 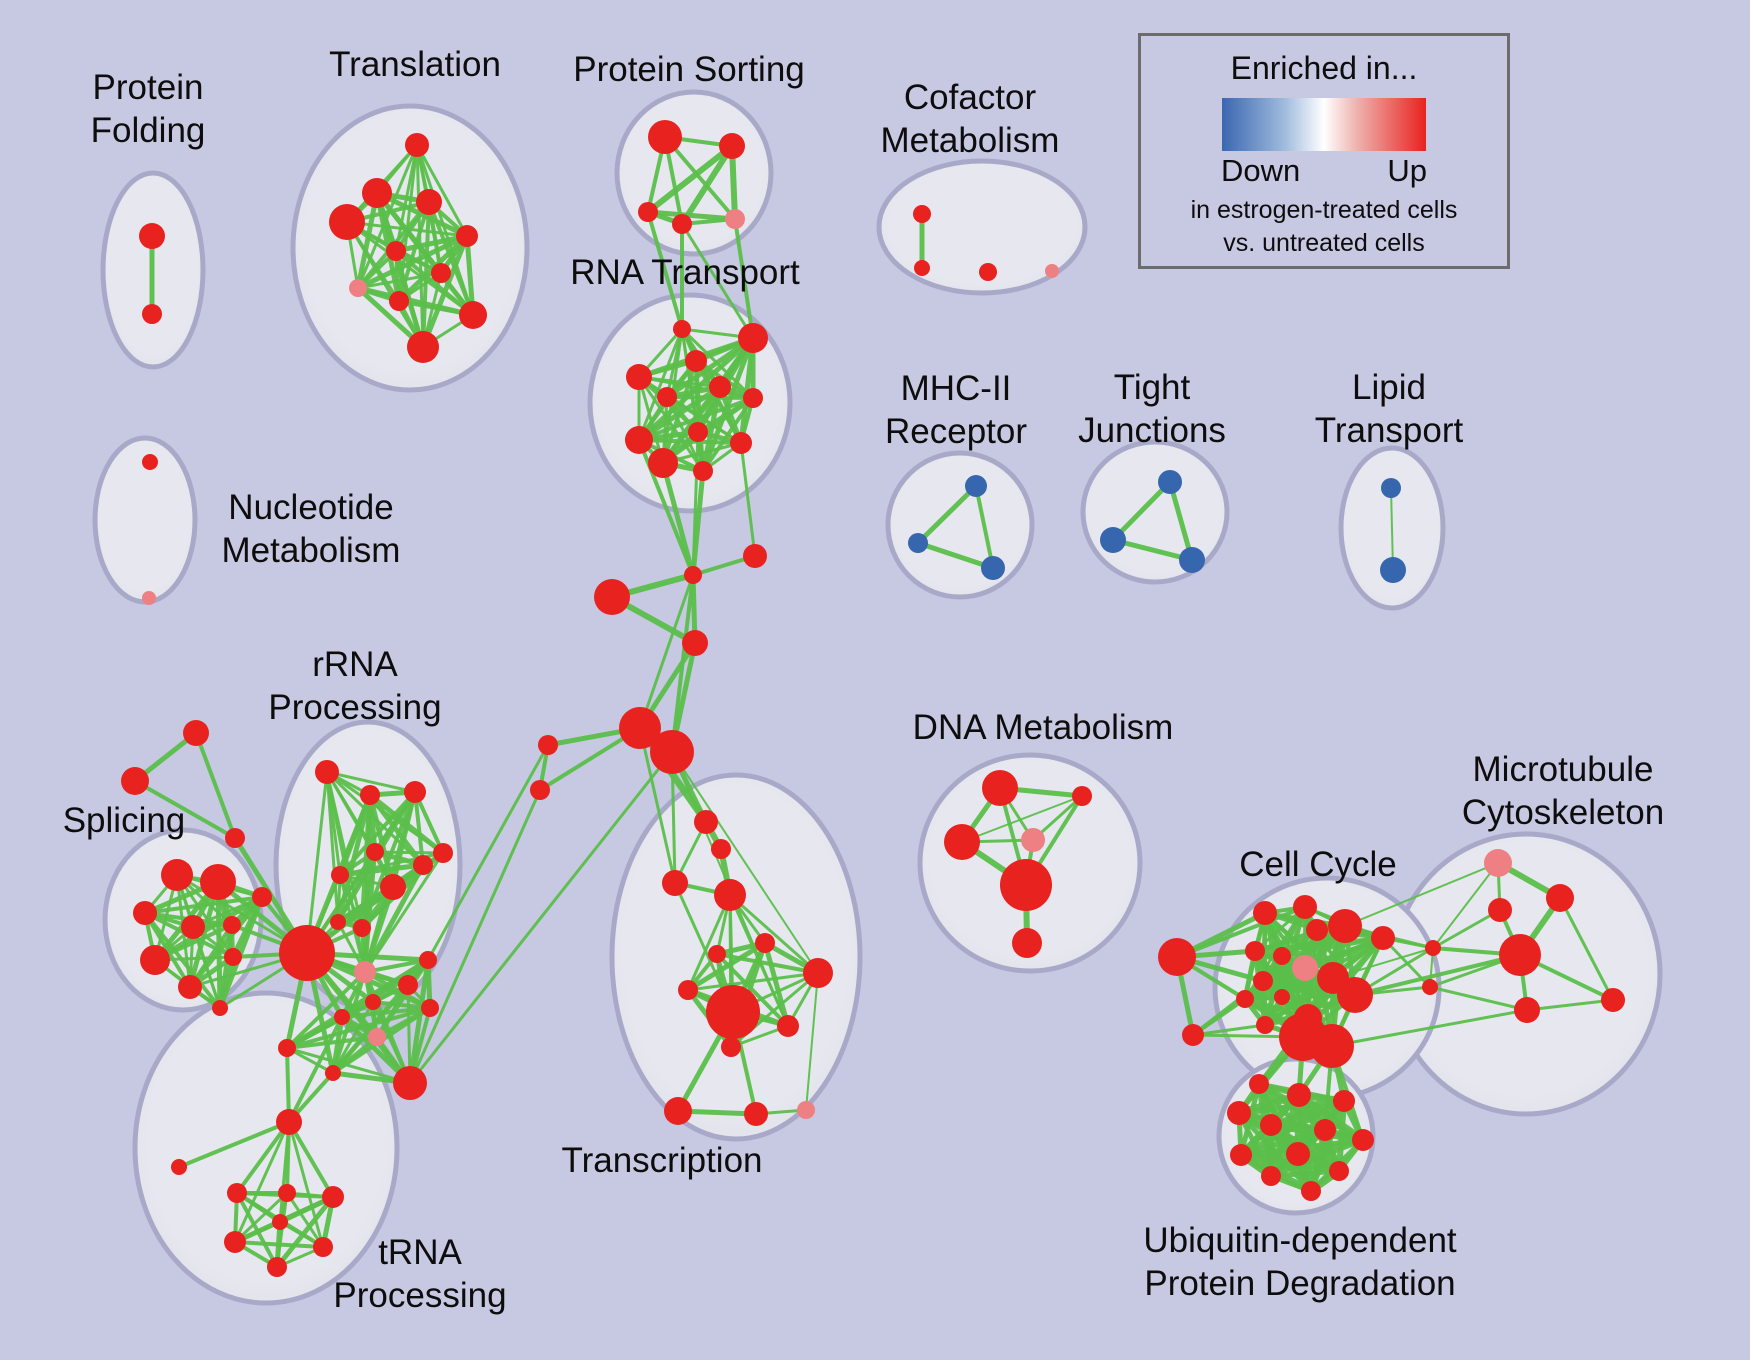 I want to click on cluster-label-ubiquitin: Ubiquitin-dependent Protein Degradation, so click(x=1300, y=1262).